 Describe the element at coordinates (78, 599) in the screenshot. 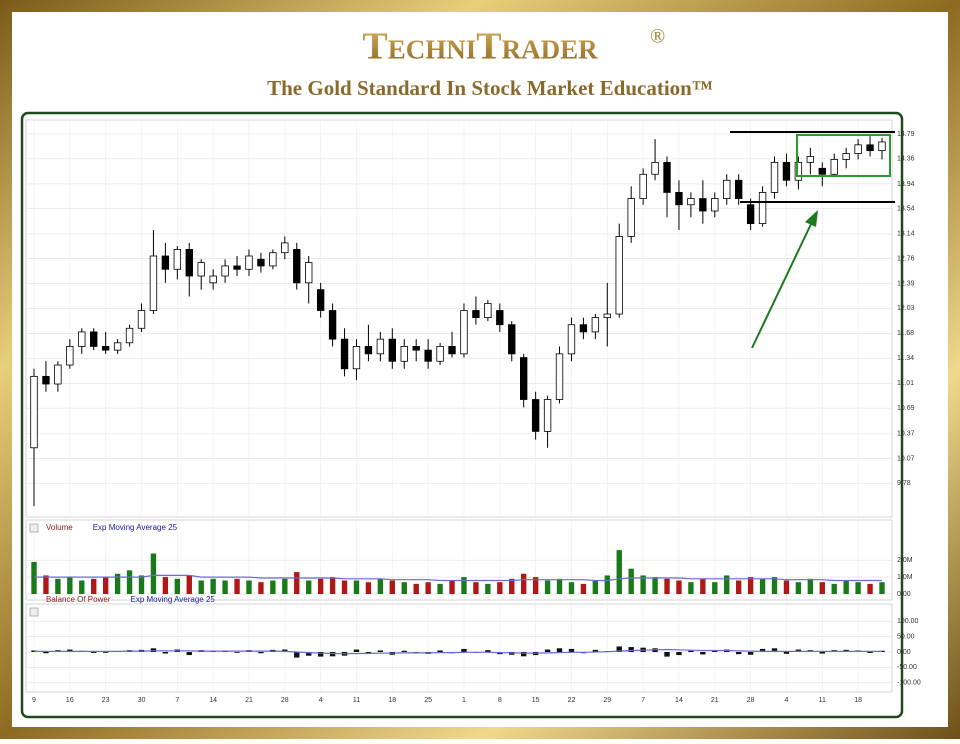

I see `legend-entry: Balance Of Power` at that location.